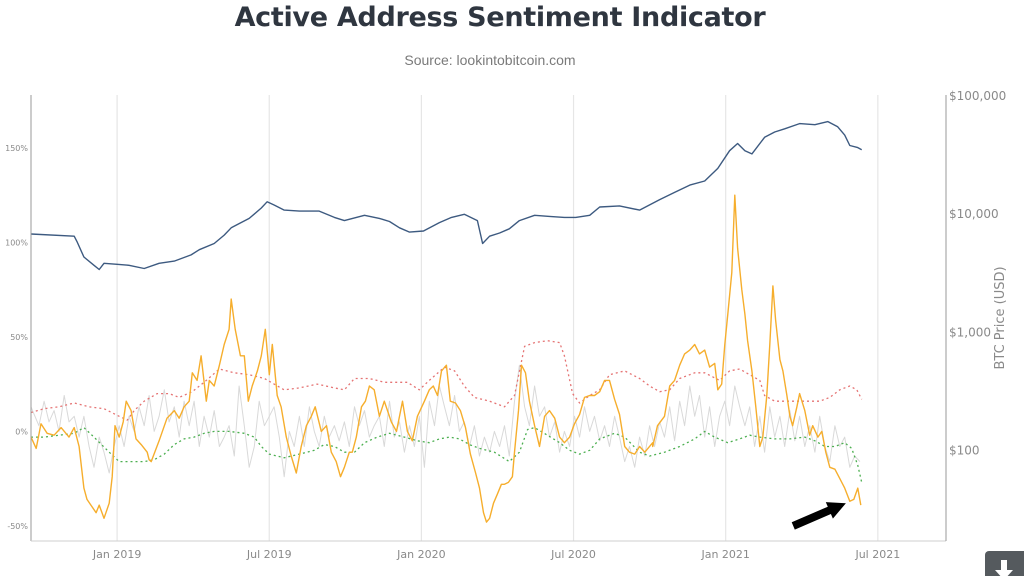 Image resolution: width=1024 pixels, height=576 pixels. Describe the element at coordinates (420, 554) in the screenshot. I see `x-tick-label: Jan 2020` at that location.